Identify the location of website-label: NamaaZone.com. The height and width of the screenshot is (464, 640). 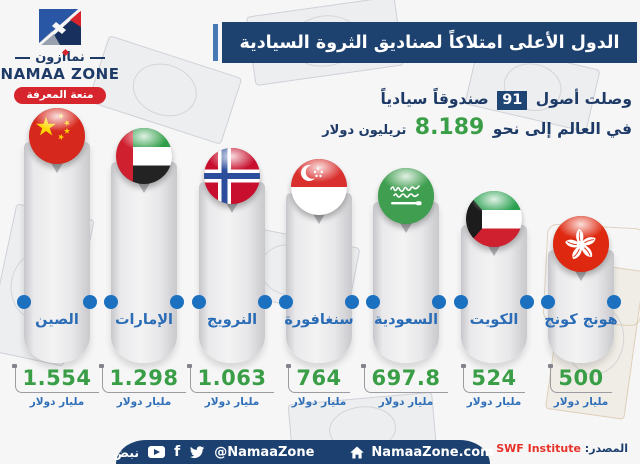
(432, 452).